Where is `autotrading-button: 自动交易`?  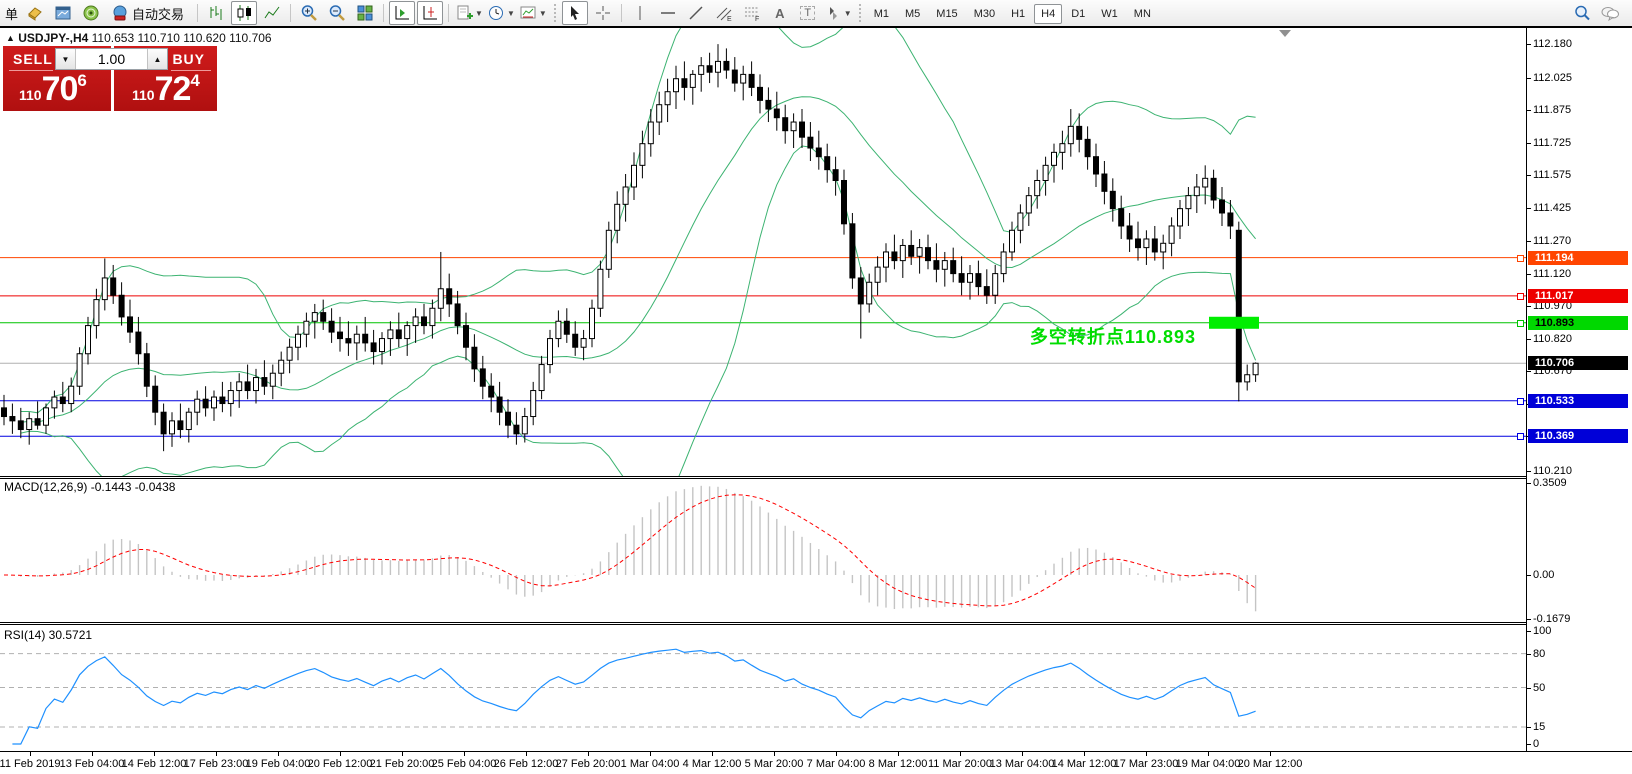
autotrading-button: 自动交易 is located at coordinates (149, 13).